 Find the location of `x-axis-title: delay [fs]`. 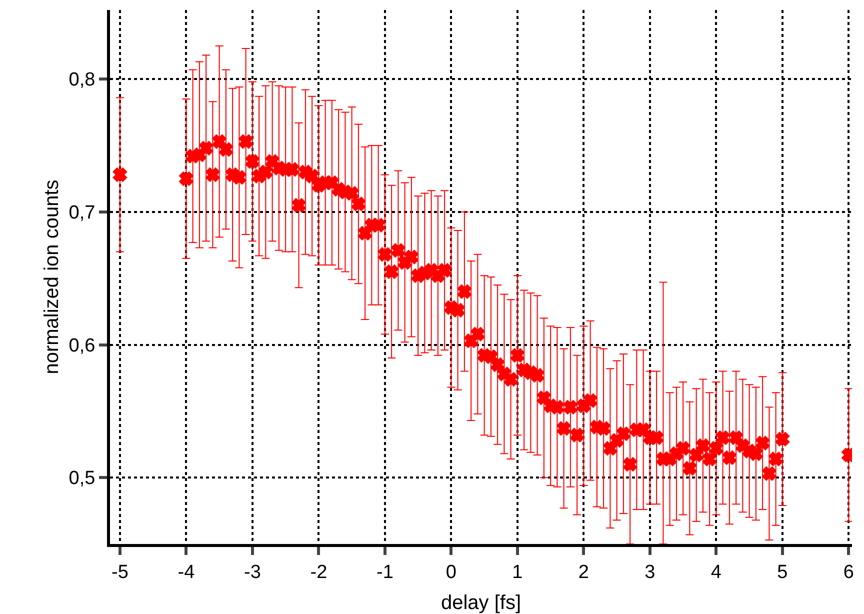

x-axis-title: delay [fs] is located at coordinates (481, 603).